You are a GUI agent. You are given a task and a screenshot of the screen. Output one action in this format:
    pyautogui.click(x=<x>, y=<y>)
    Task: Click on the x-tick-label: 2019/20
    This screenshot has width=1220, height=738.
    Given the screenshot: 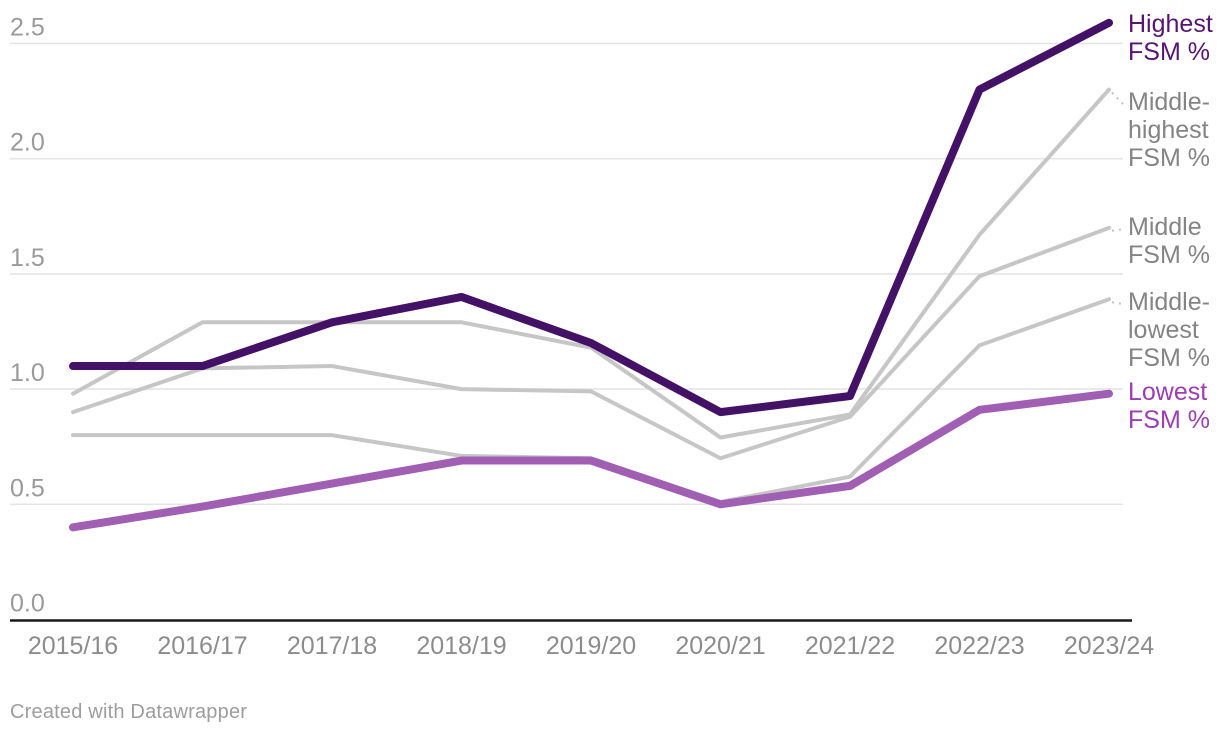 What is the action you would take?
    pyautogui.click(x=591, y=646)
    